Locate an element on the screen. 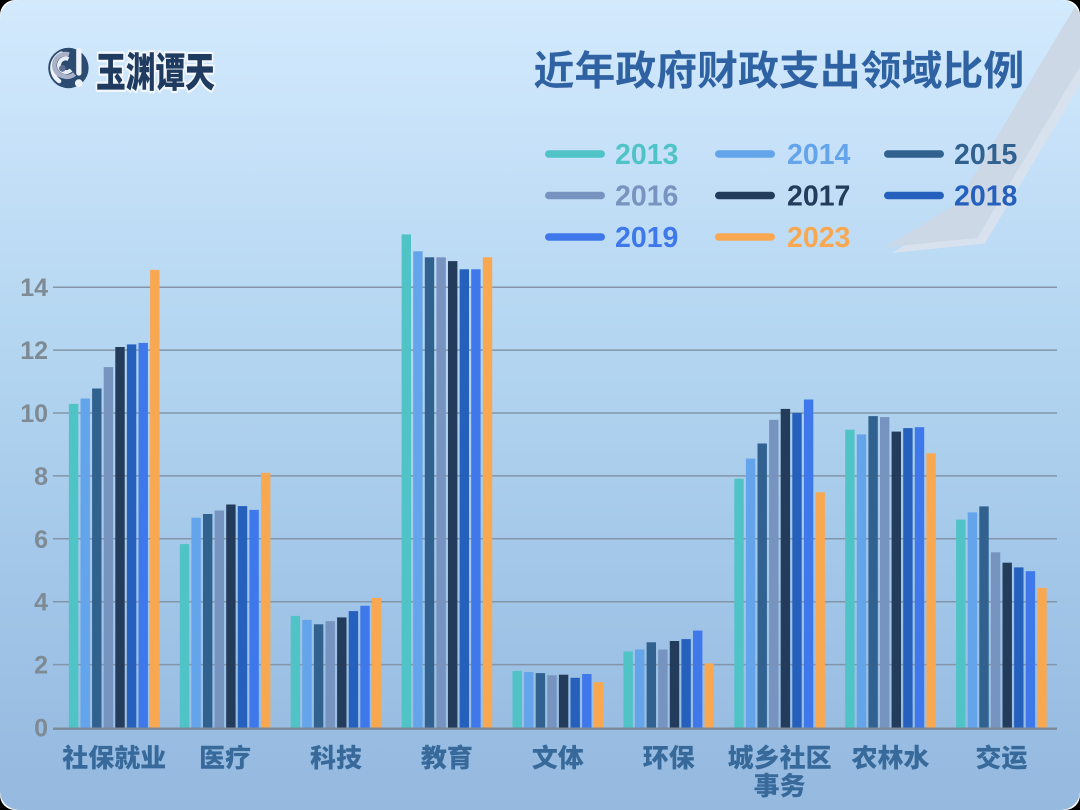 The height and width of the screenshot is (810, 1080). svg-text: 2015 is located at coordinates (986, 155).